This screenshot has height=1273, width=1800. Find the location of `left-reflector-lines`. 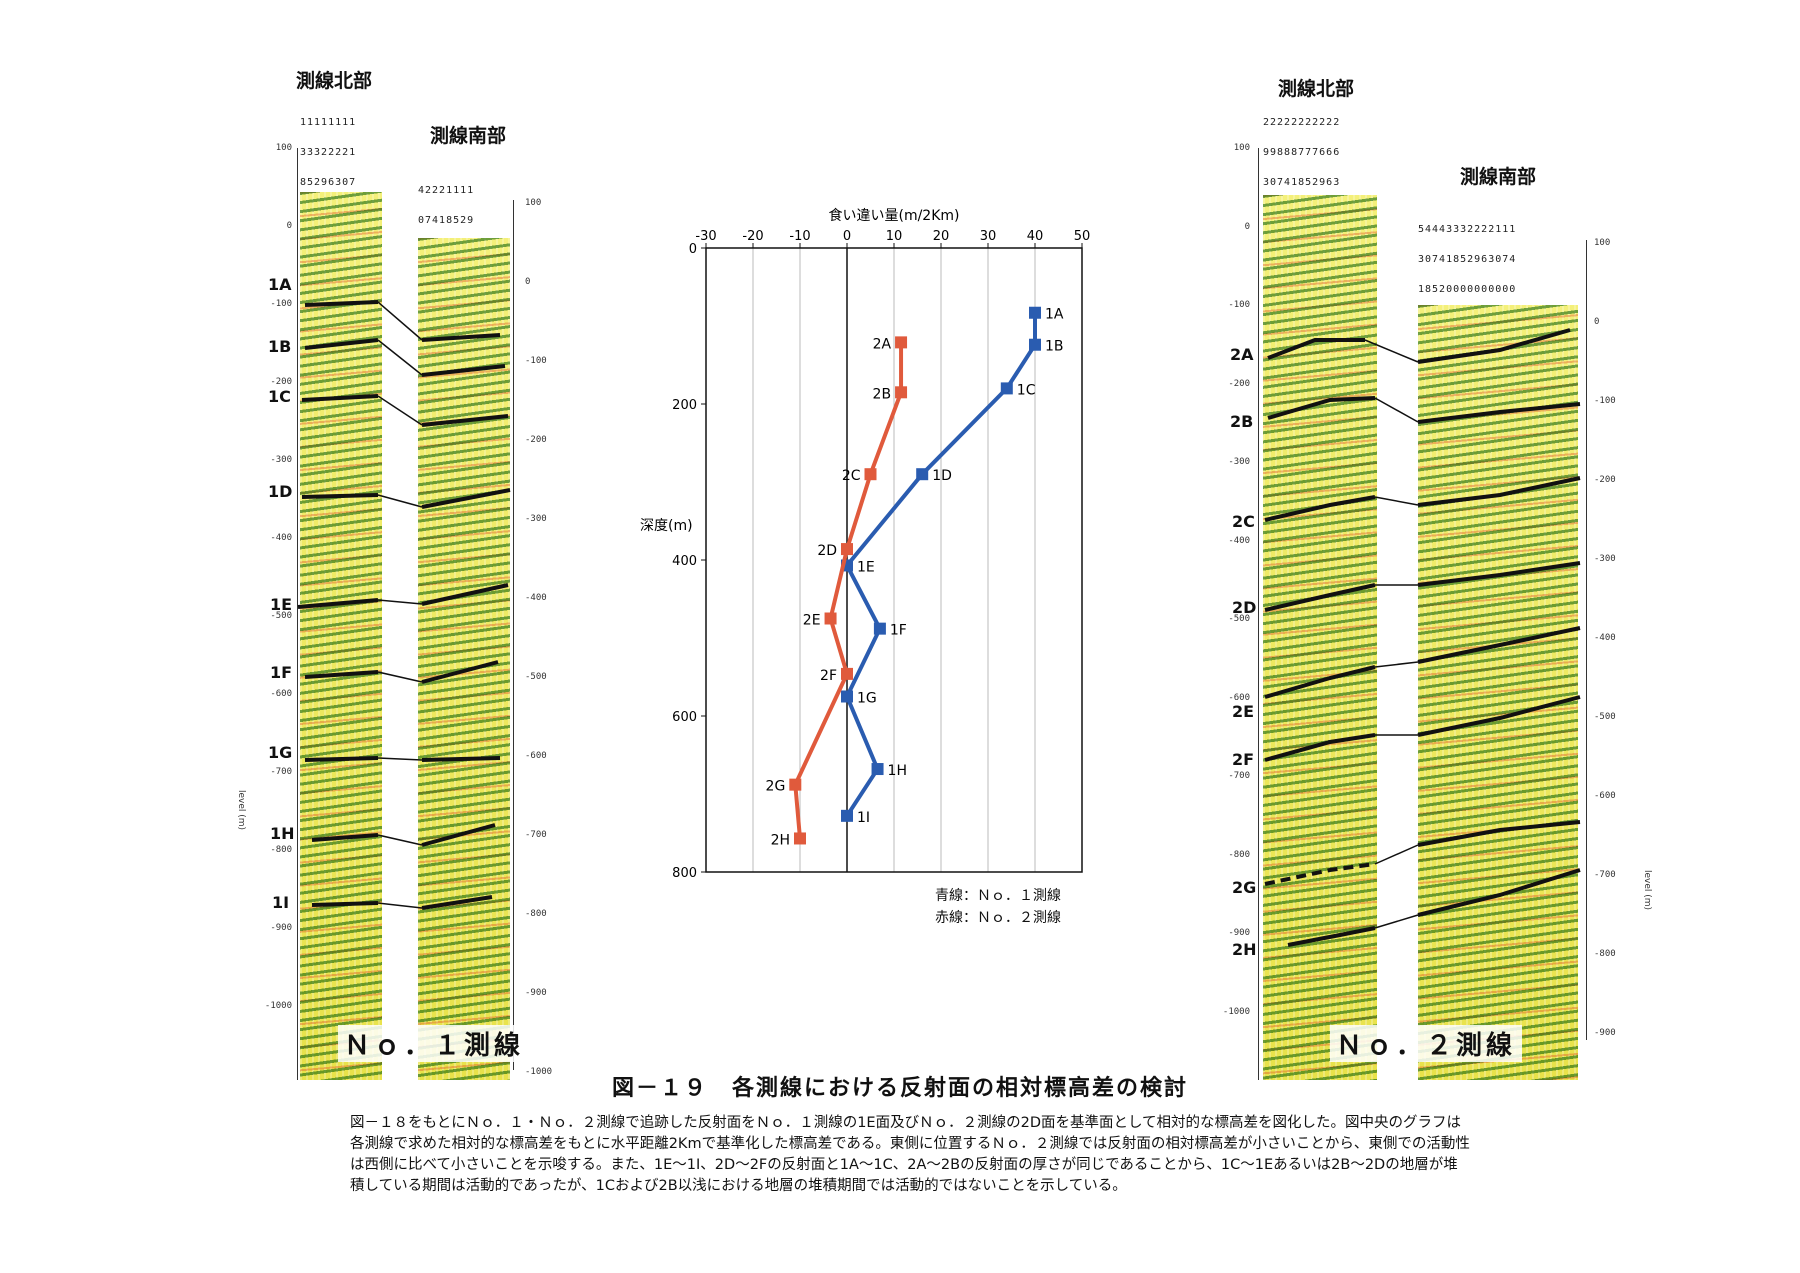

left-reflector-lines is located at coordinates (404, 605).